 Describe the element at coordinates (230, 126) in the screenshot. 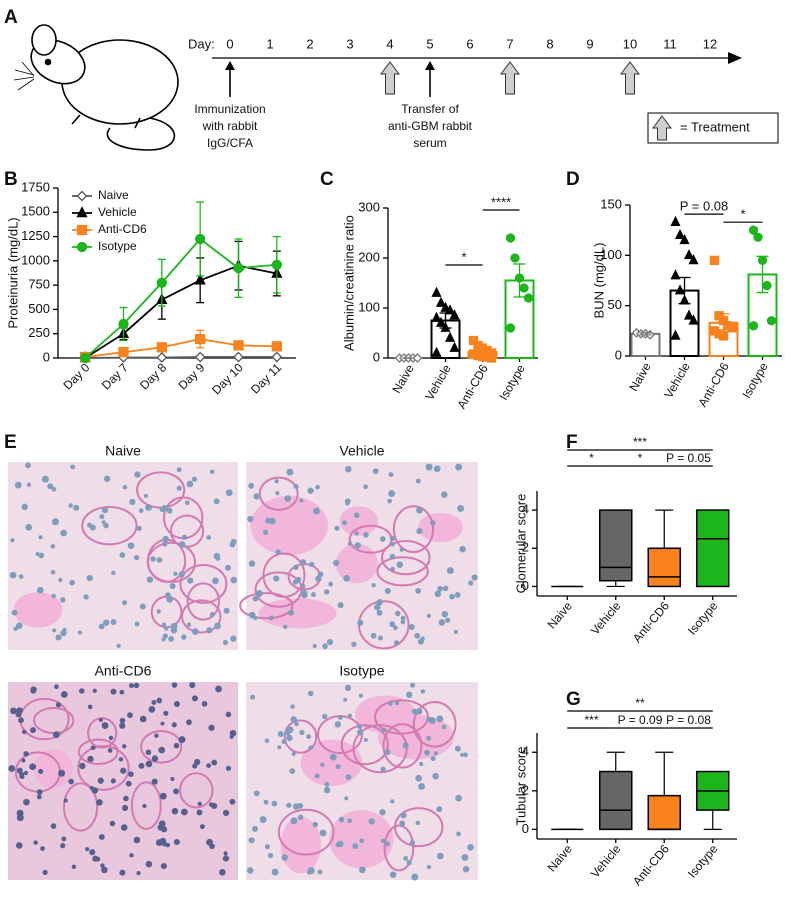

I see `event-text: with rabbit` at that location.